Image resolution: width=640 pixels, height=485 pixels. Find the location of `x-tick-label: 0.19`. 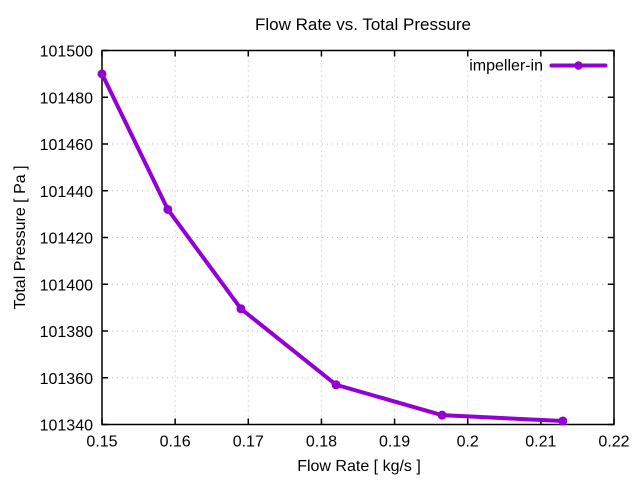

x-tick-label: 0.19 is located at coordinates (394, 442).